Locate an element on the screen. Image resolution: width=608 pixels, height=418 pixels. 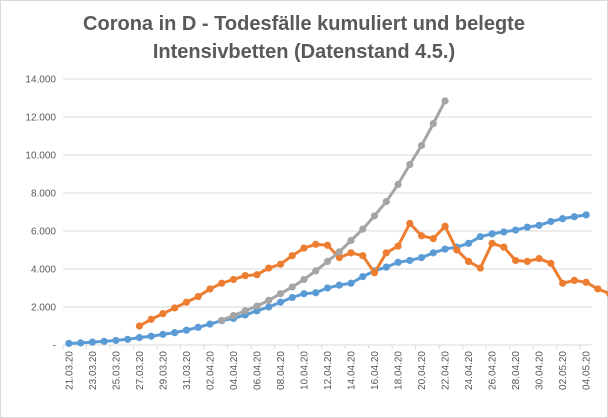
x-tick-label: 04.05.20 is located at coordinates (587, 370).